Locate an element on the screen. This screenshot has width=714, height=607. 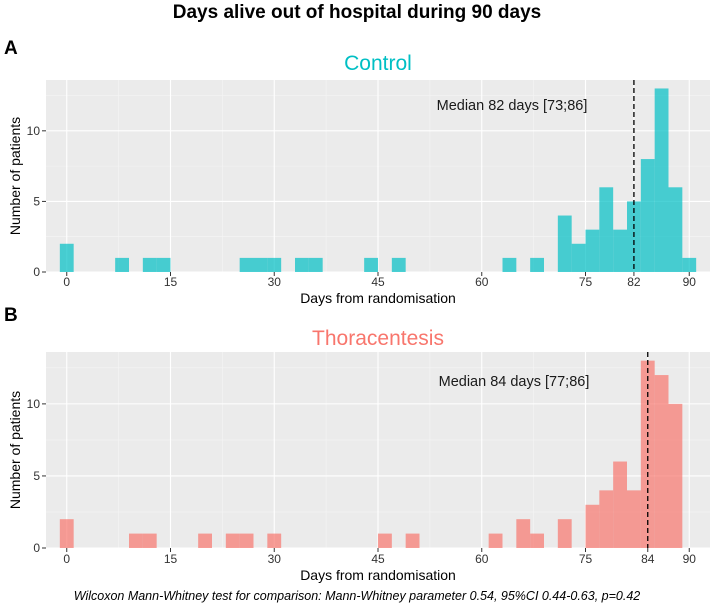
thoracentesis-ytick-label: 5 is located at coordinates (36, 476).